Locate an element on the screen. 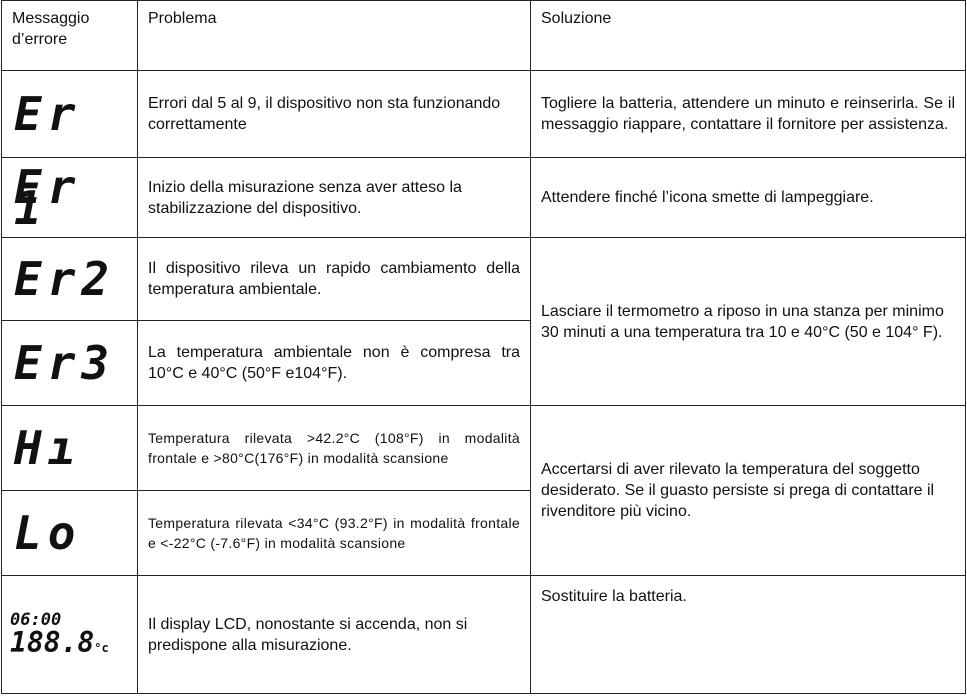 The image size is (967, 698). error-code: Er3 is located at coordinates (69, 363).